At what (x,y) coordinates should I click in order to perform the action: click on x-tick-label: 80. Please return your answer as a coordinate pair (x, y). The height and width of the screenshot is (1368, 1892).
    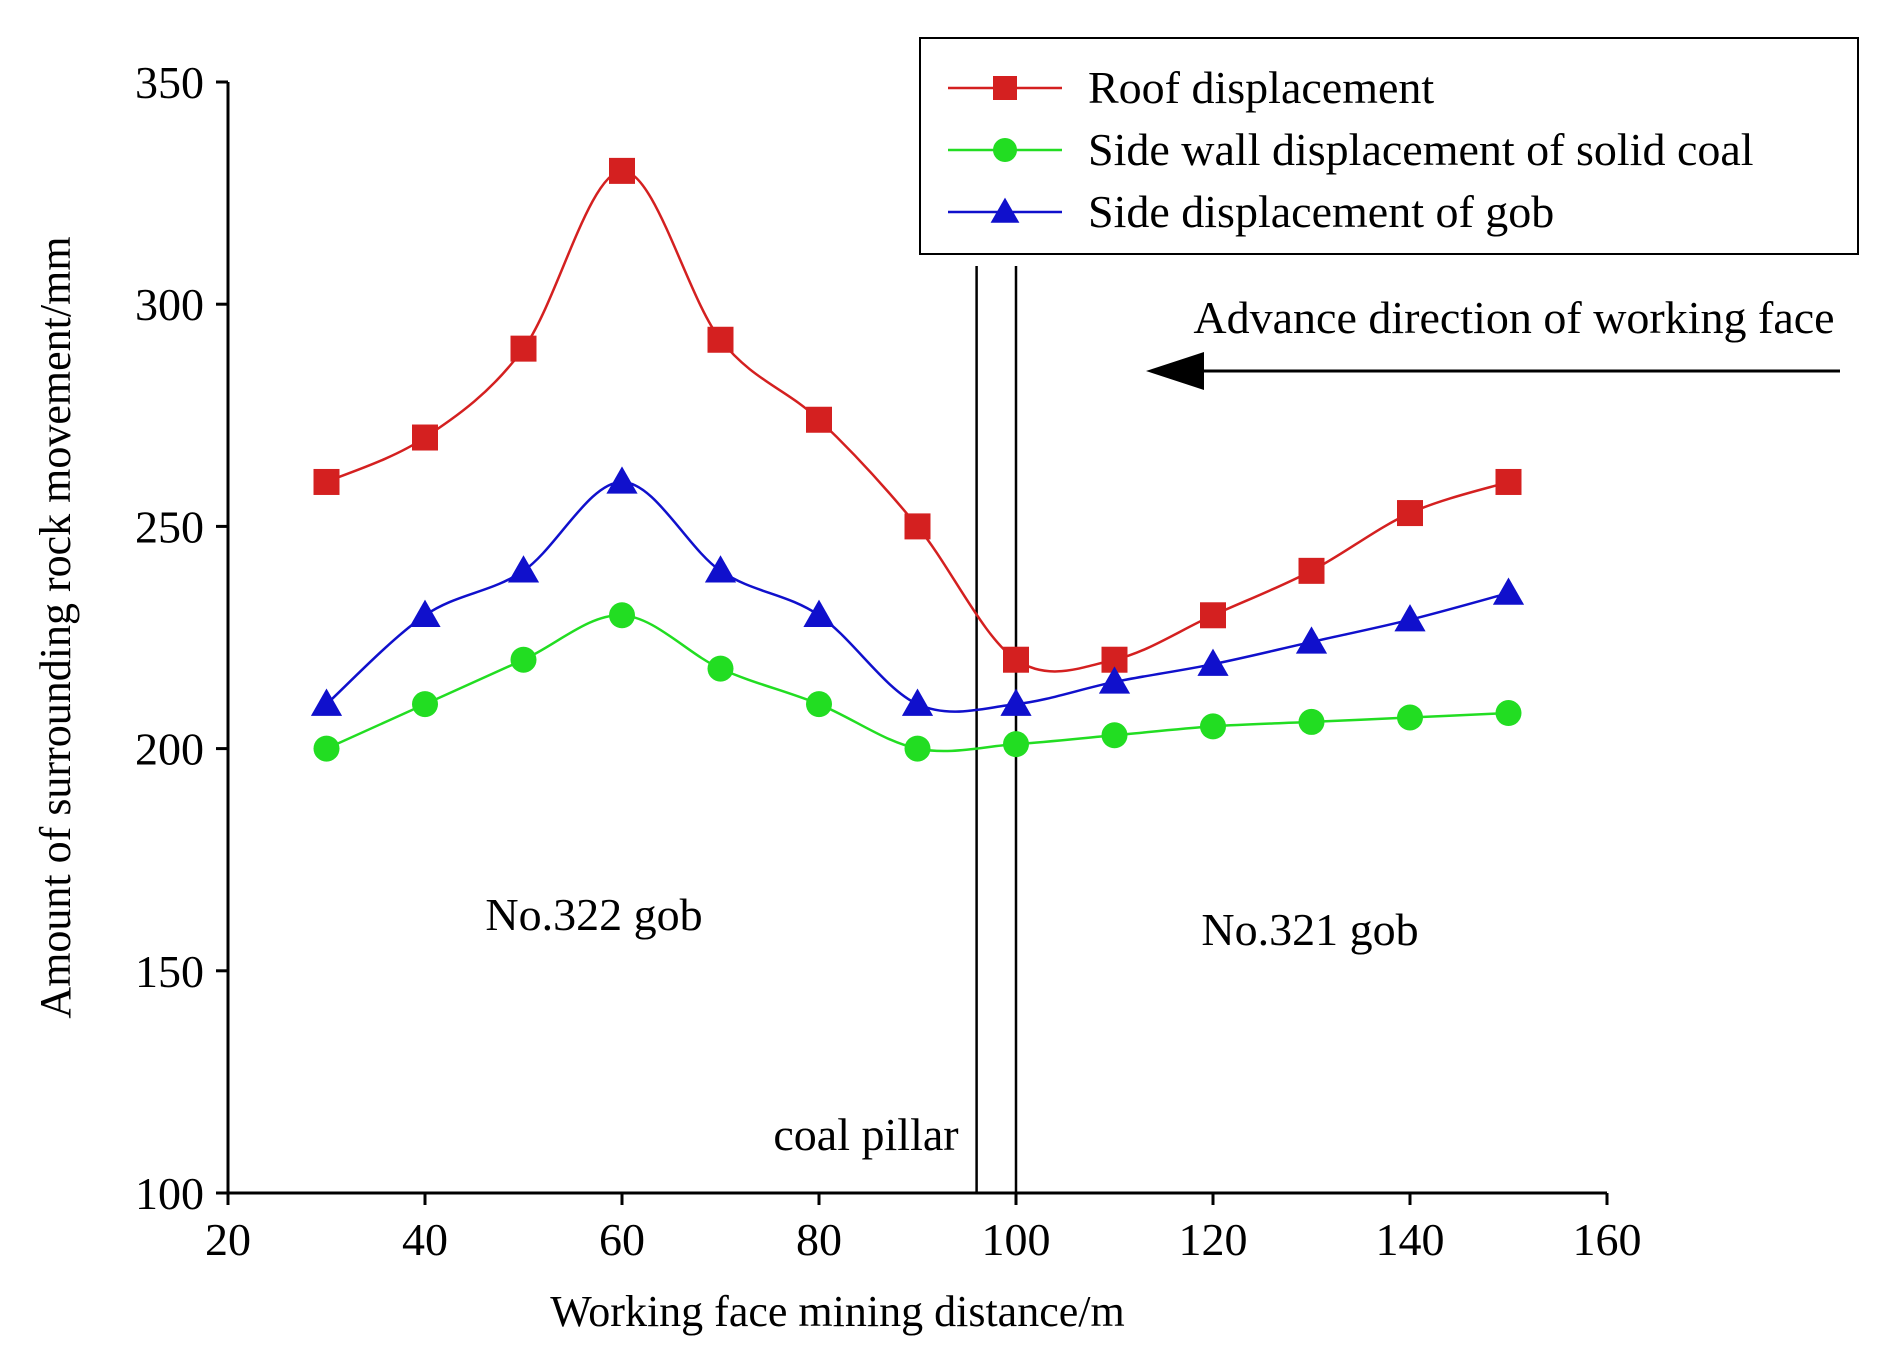
    Looking at the image, I should click on (819, 1239).